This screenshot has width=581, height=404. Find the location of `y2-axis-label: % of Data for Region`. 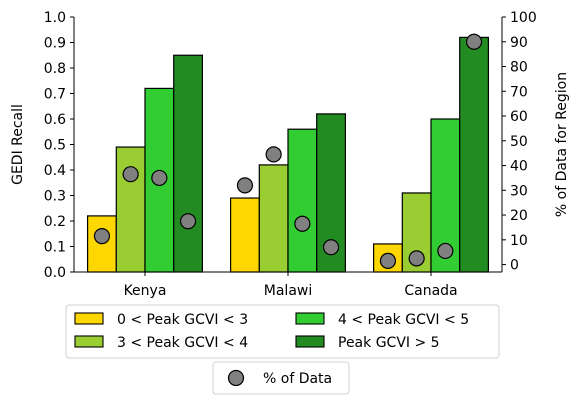

y2-axis-label: % of Data for Region is located at coordinates (562, 144).